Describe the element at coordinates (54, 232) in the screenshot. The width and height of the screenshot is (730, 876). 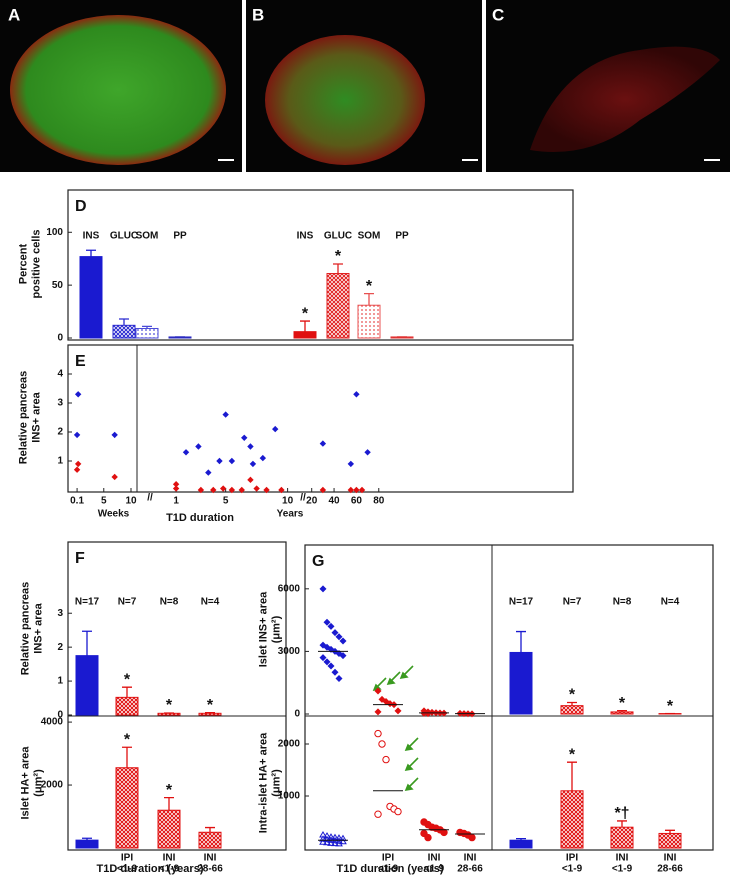
I see `y-tick-label: 100` at that location.